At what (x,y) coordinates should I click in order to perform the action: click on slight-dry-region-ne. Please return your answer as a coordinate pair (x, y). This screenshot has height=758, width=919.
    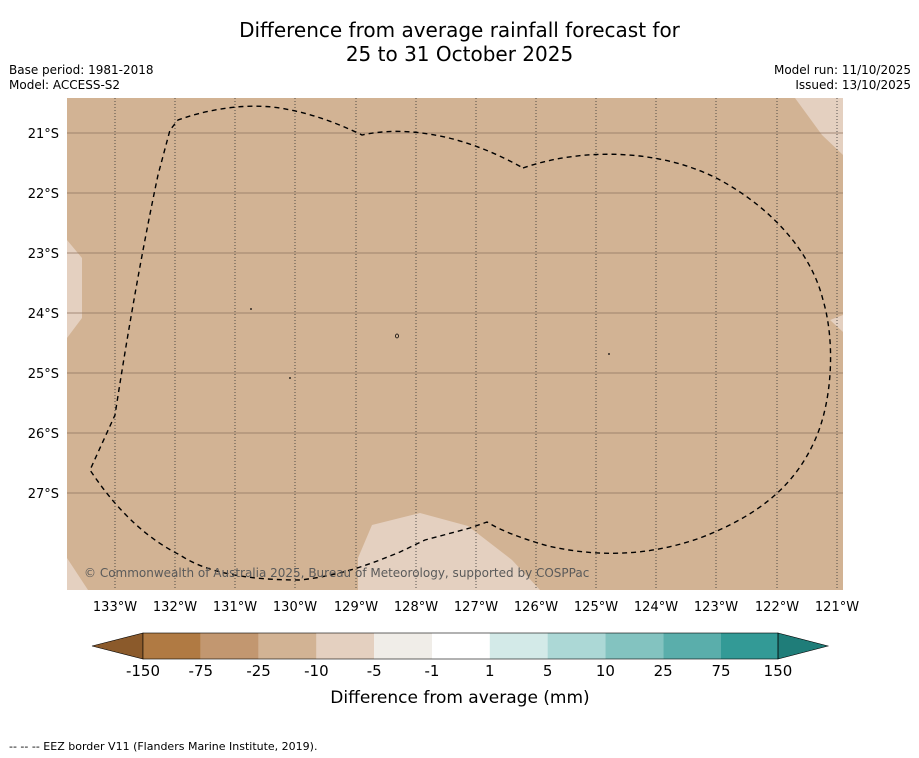
    Looking at the image, I should click on (819, 126).